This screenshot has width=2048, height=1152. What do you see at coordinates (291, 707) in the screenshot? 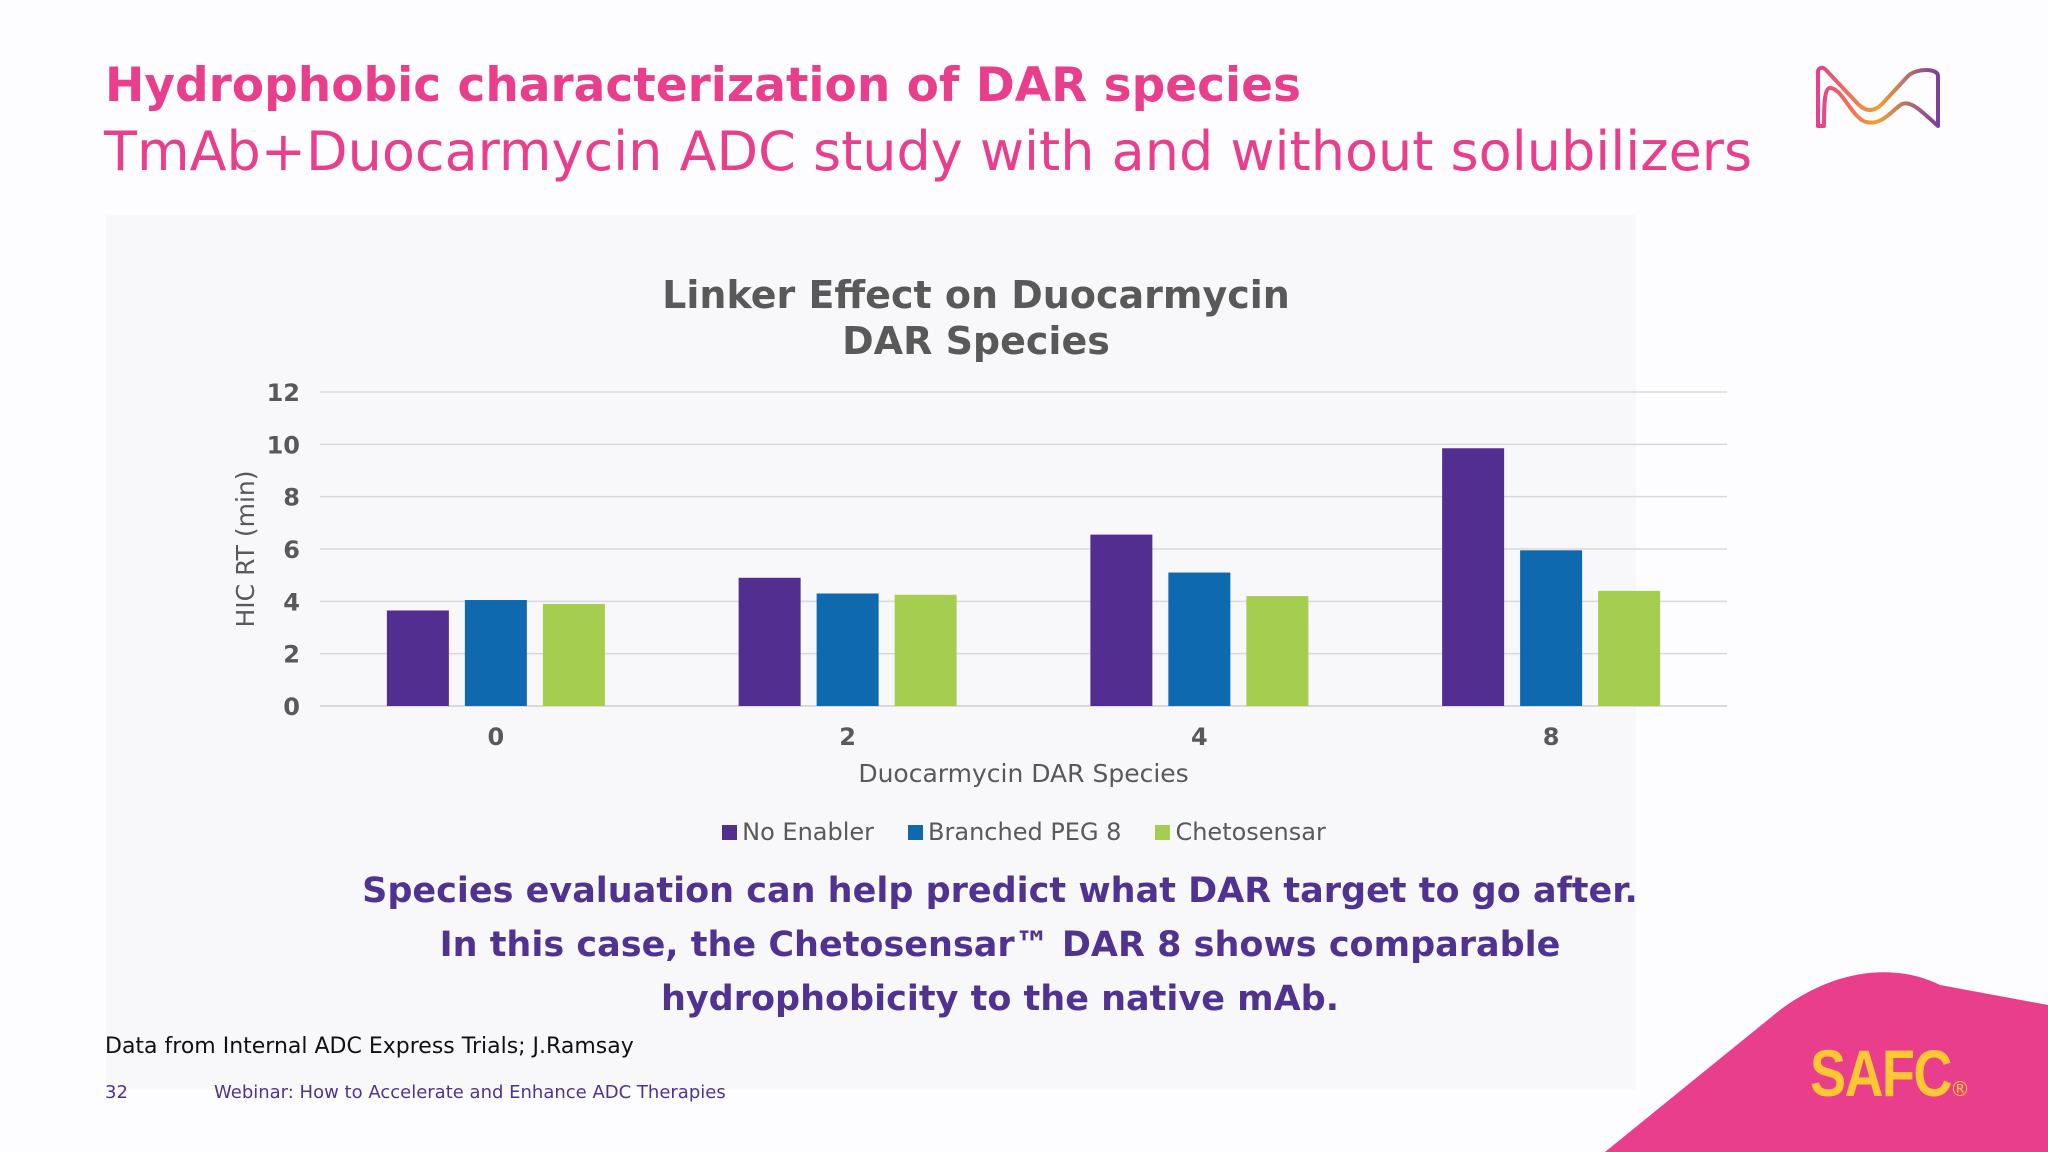
I see `y-tick-label: 0` at bounding box center [291, 707].